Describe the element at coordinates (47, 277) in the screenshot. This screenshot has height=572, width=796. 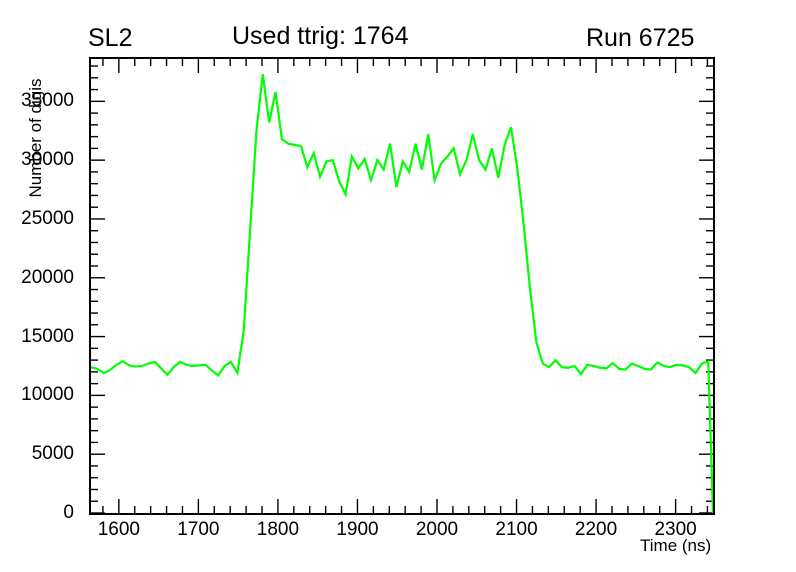
I see `y-tick-label: 20000` at that location.